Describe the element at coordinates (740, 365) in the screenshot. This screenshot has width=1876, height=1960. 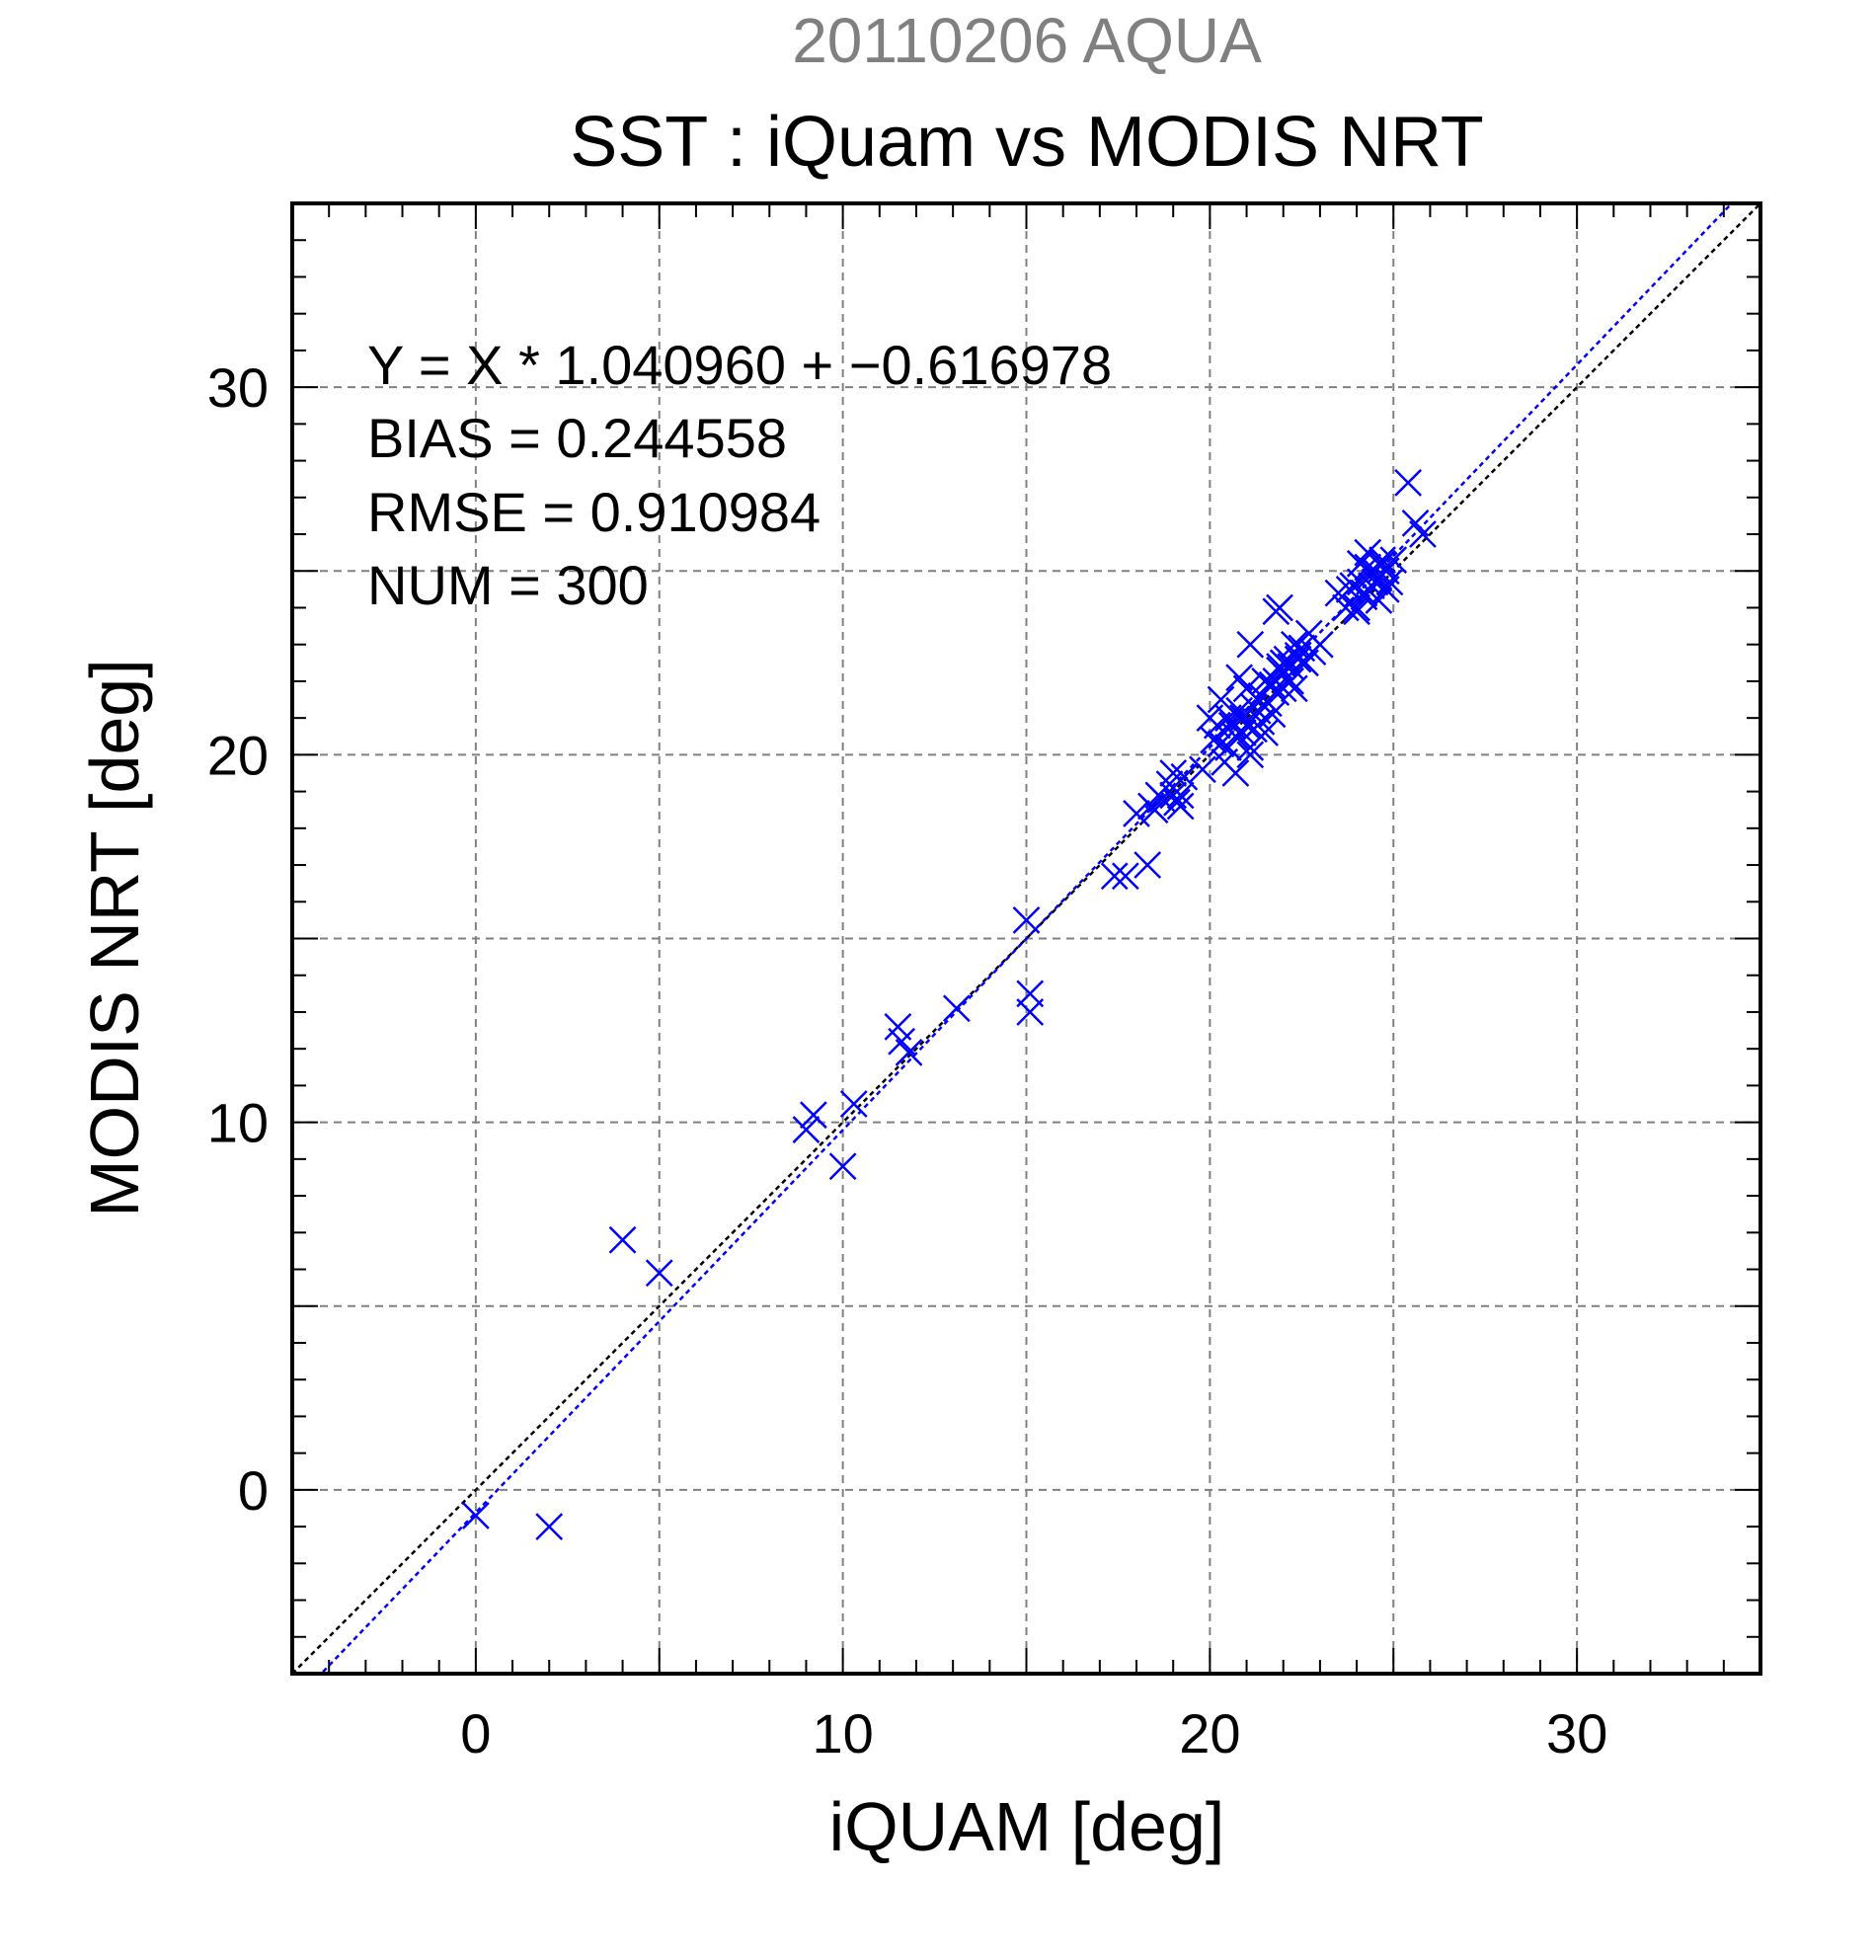
I see `regression-equation: Y = X * 1.040960 + −0.616978` at that location.